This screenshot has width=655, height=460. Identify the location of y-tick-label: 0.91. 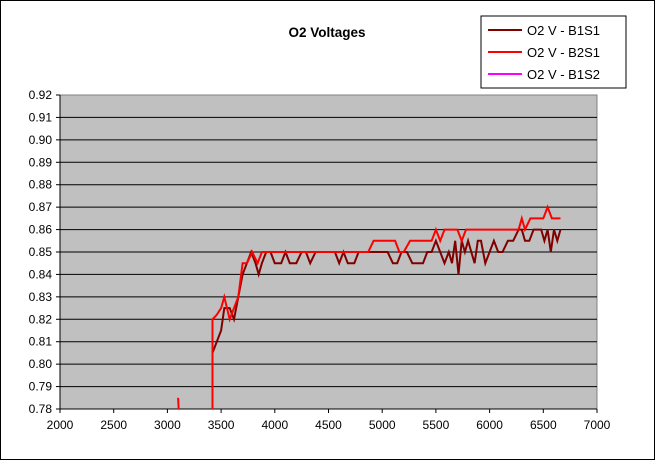
(41, 117).